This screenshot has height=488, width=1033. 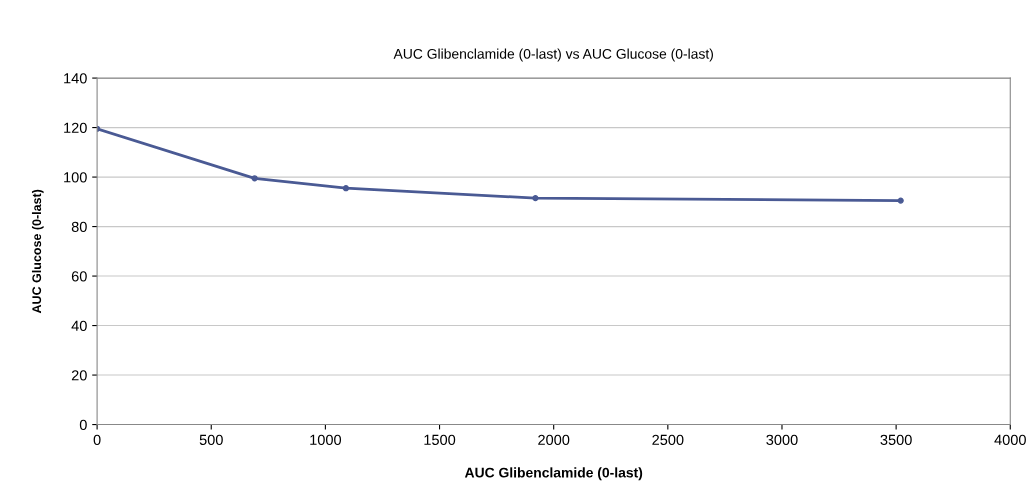 What do you see at coordinates (97, 439) in the screenshot?
I see `x-tick-label: 0` at bounding box center [97, 439].